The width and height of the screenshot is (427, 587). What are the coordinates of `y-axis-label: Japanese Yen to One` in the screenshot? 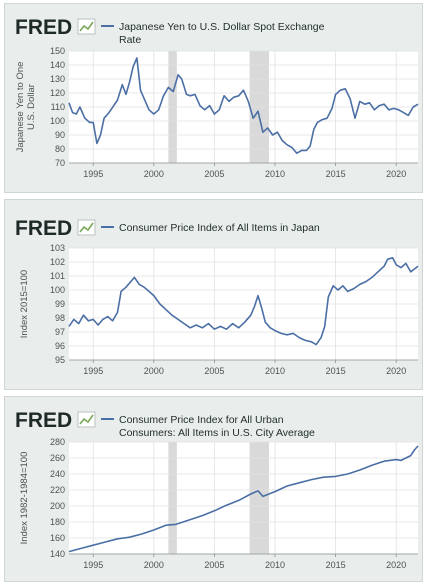 It's located at (20, 107).